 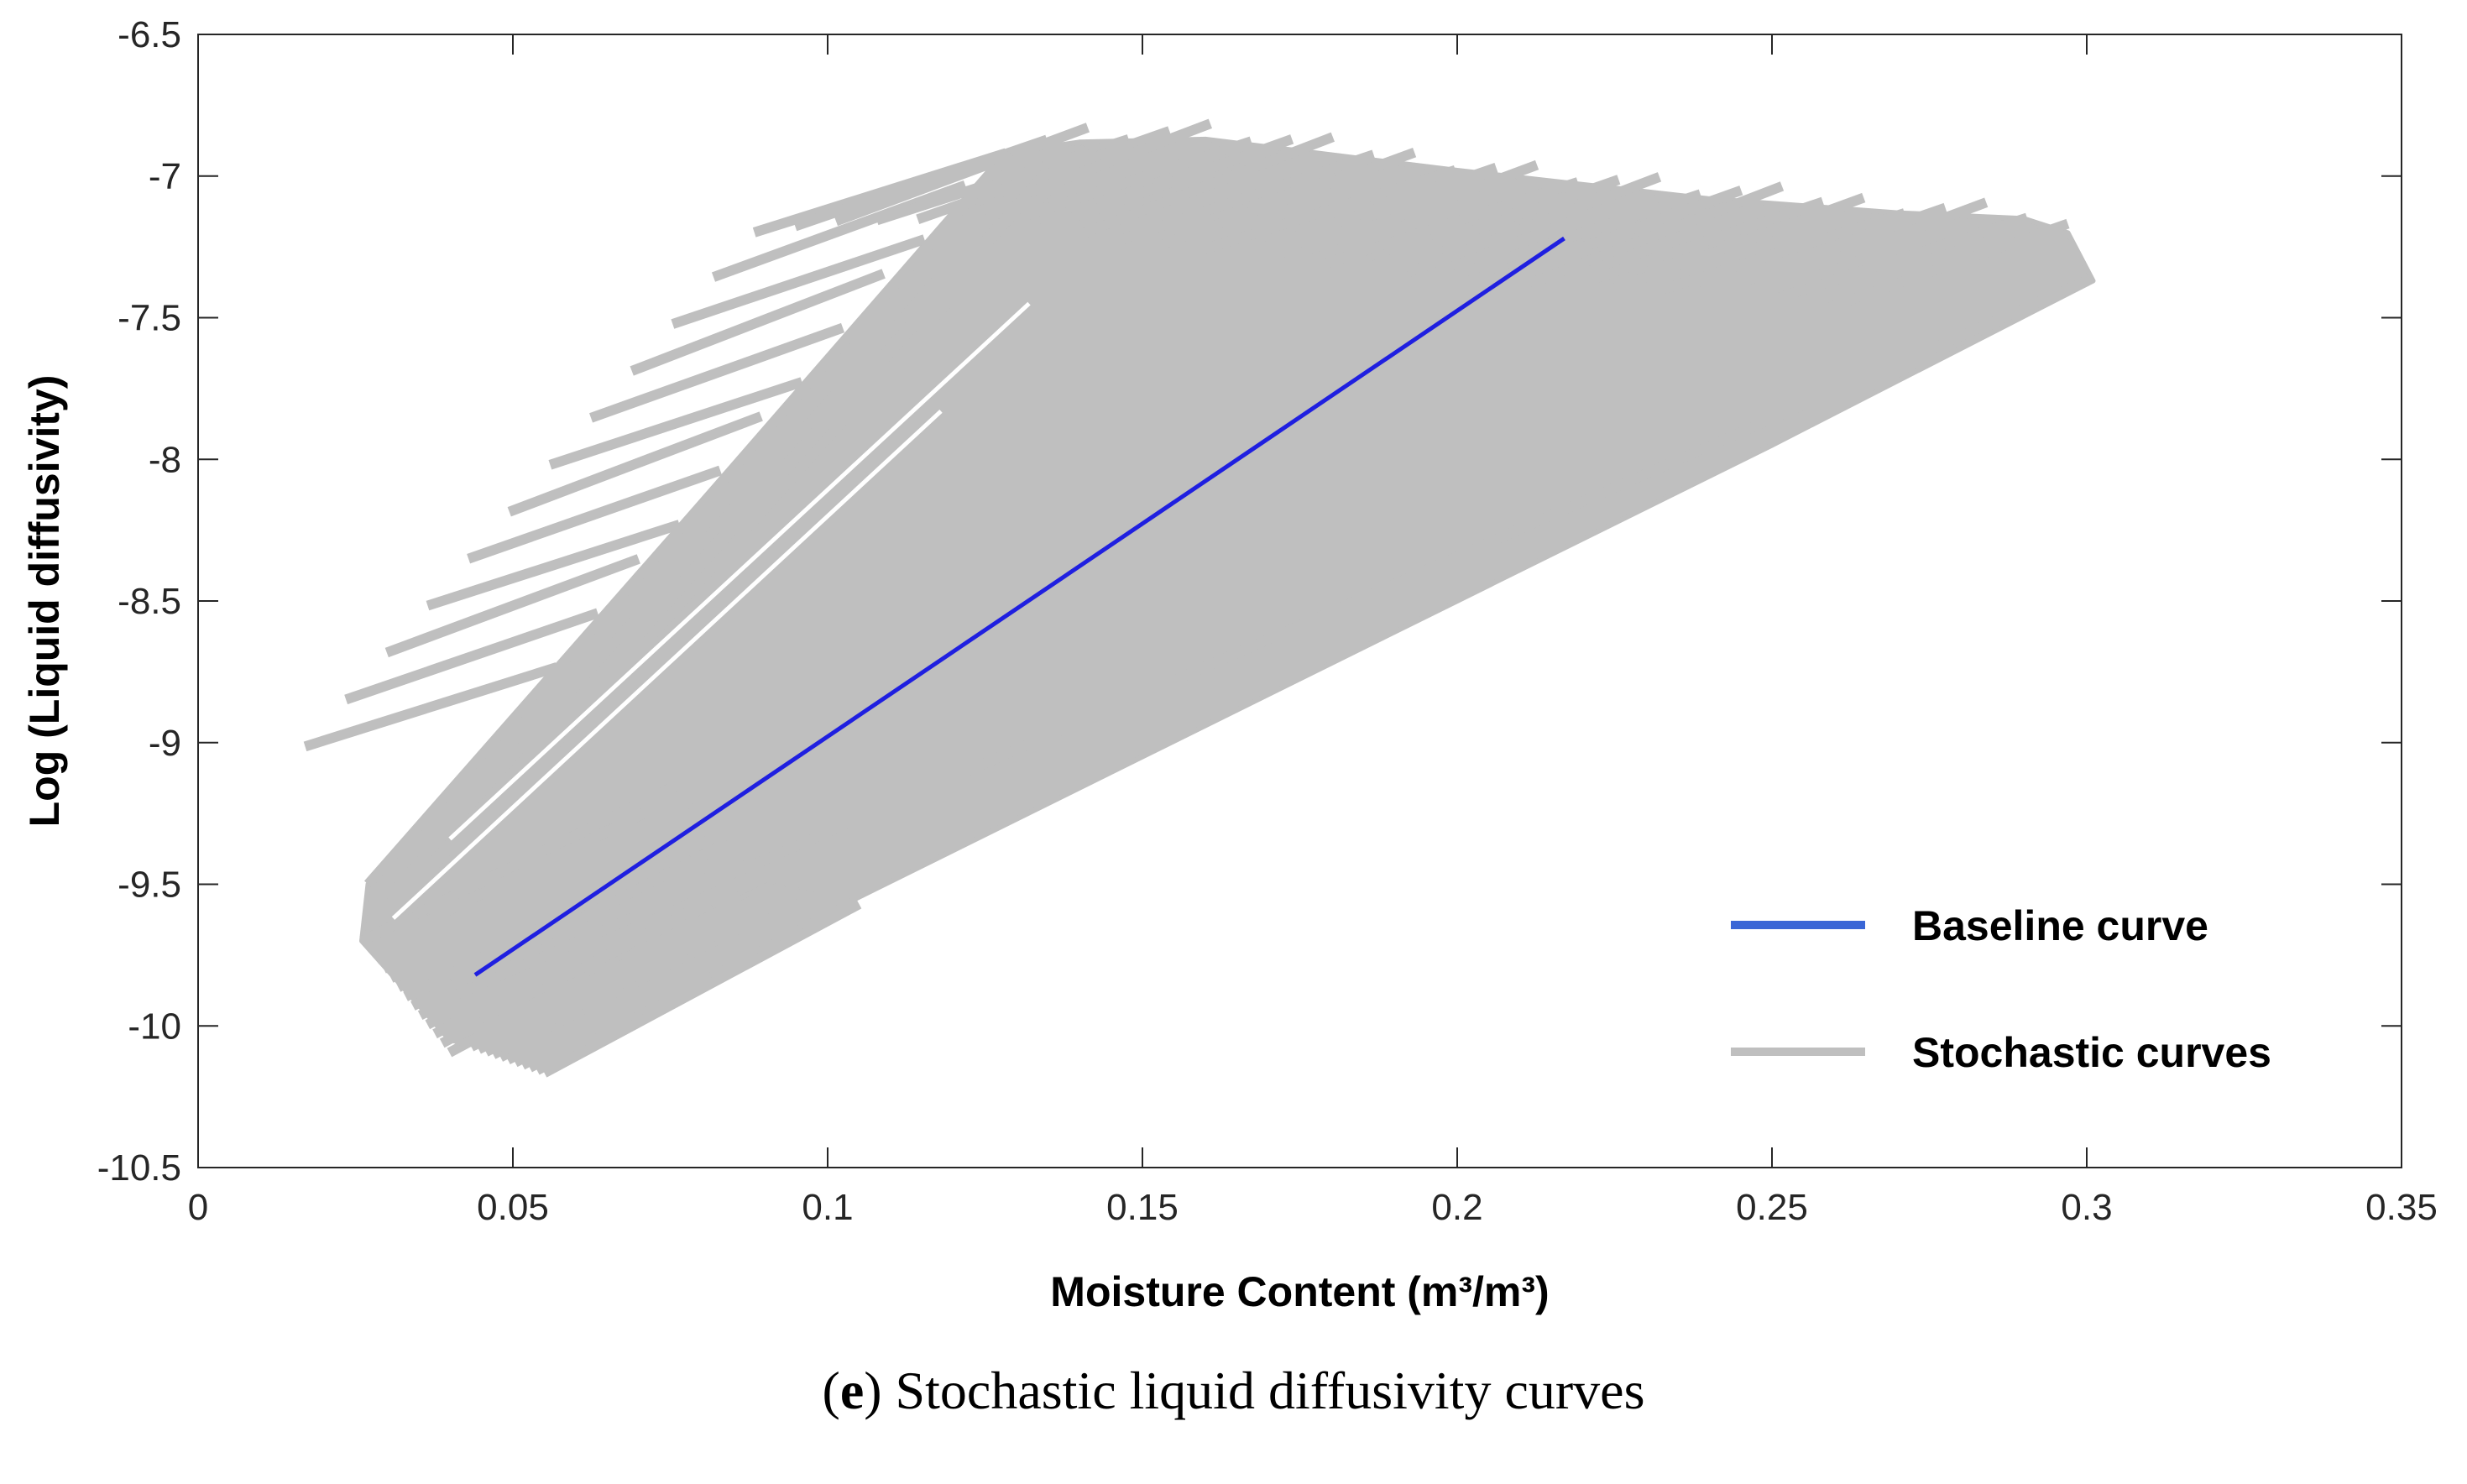 What do you see at coordinates (2060, 925) in the screenshot?
I see `legend-label-baseline: Baseline curve` at bounding box center [2060, 925].